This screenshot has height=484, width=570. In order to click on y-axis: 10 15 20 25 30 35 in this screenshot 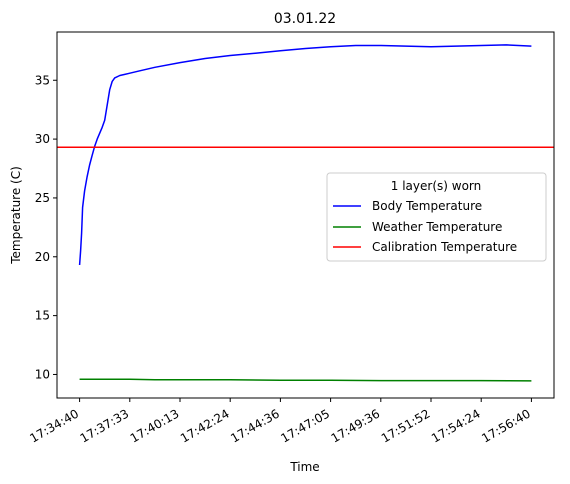, I will do `click(46, 227)`.